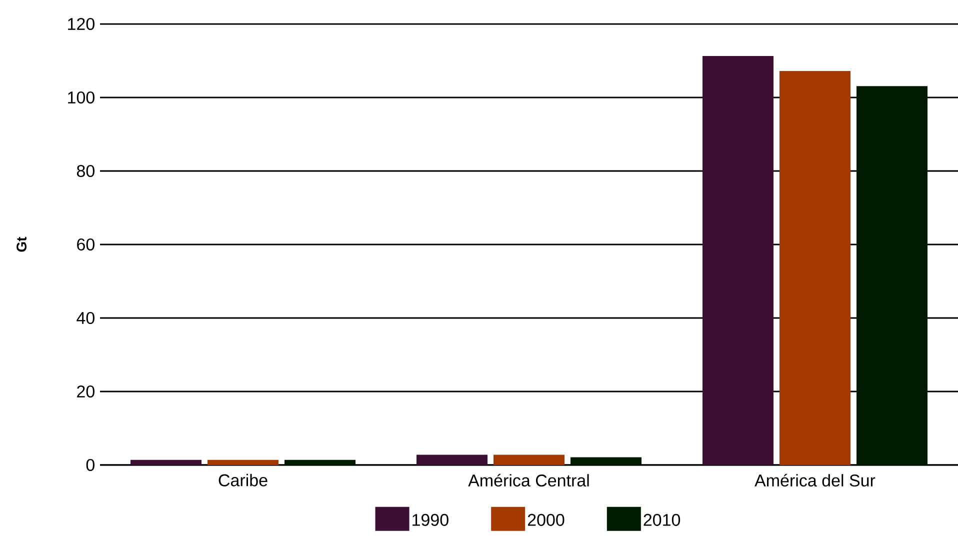 The image size is (958, 557). What do you see at coordinates (546, 520) in the screenshot?
I see `legend-label: 2000` at bounding box center [546, 520].